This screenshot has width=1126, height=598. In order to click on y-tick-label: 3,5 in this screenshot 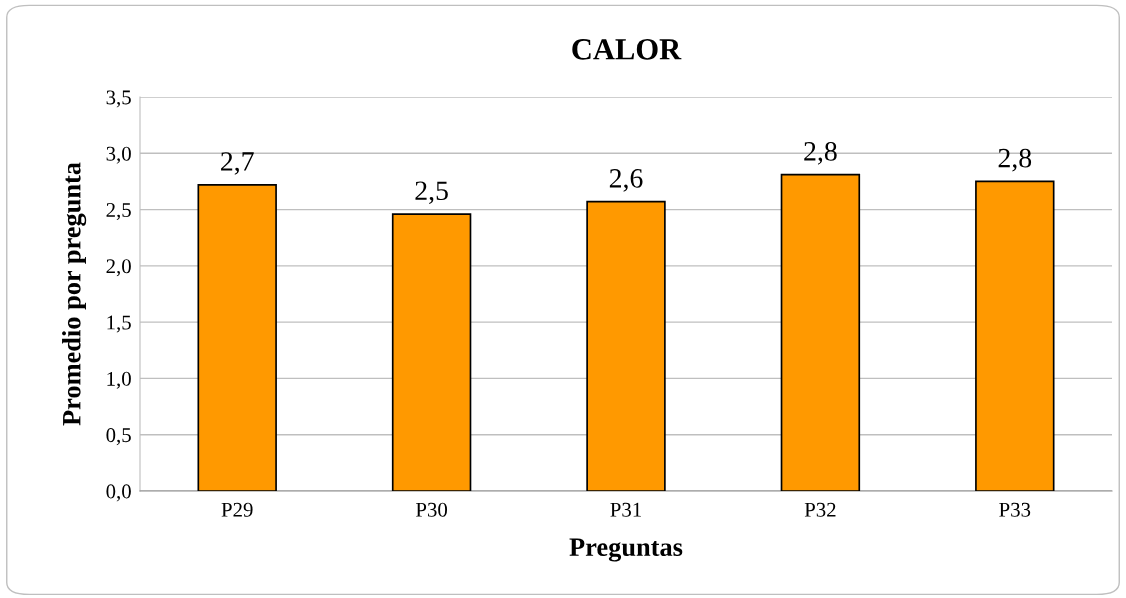, I will do `click(118, 99)`.